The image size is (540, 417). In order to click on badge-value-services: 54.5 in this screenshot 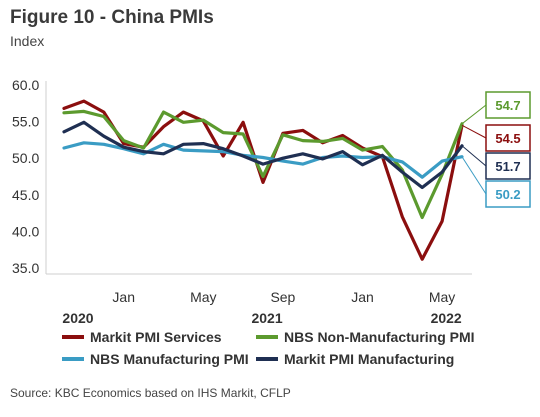, I will do `click(507, 138)`.